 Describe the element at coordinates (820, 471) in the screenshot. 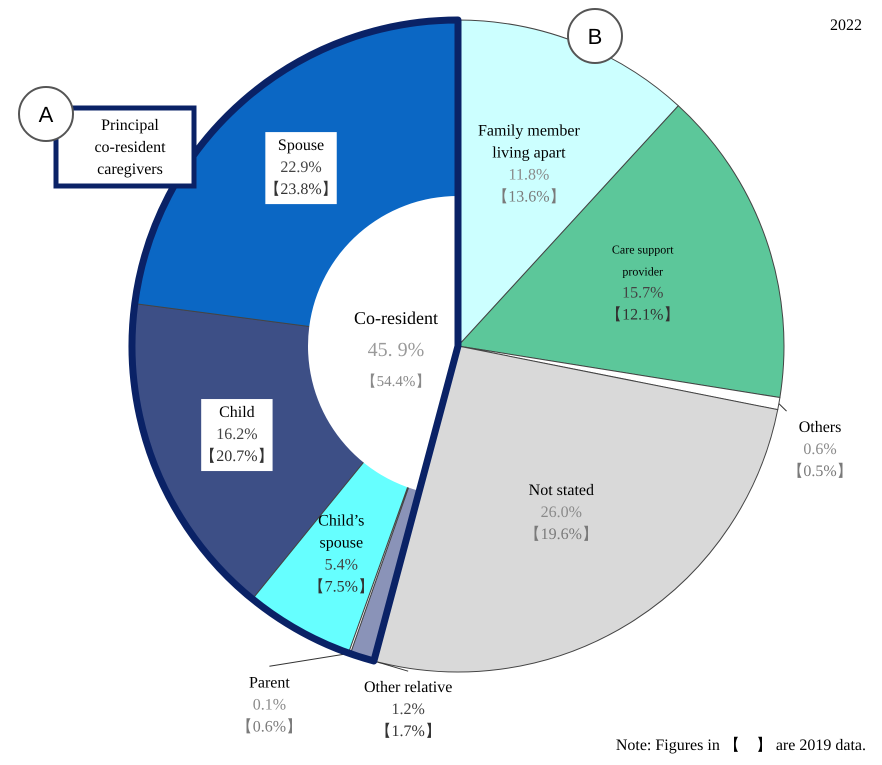

I see `text: 【0.5%】` at that location.